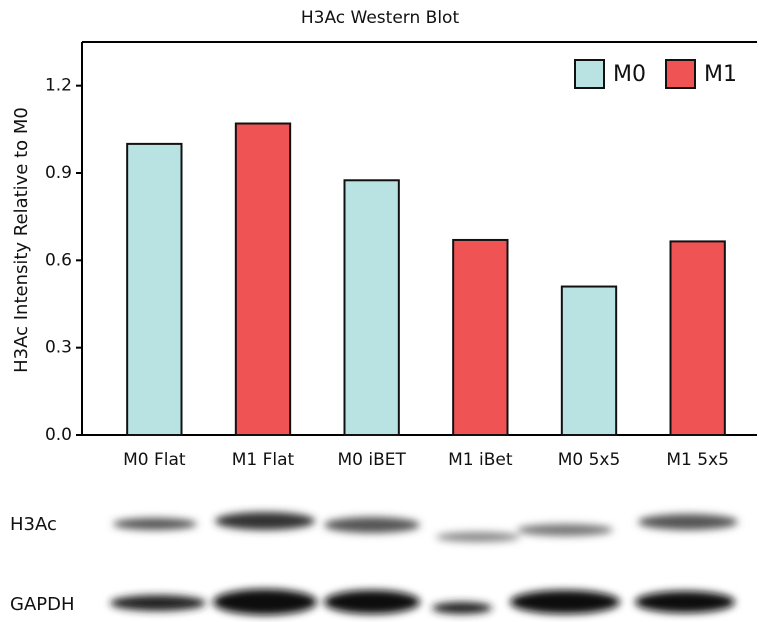 The width and height of the screenshot is (759, 622). What do you see at coordinates (480, 460) in the screenshot?
I see `x-tick-label: M1 iBet` at bounding box center [480, 460].